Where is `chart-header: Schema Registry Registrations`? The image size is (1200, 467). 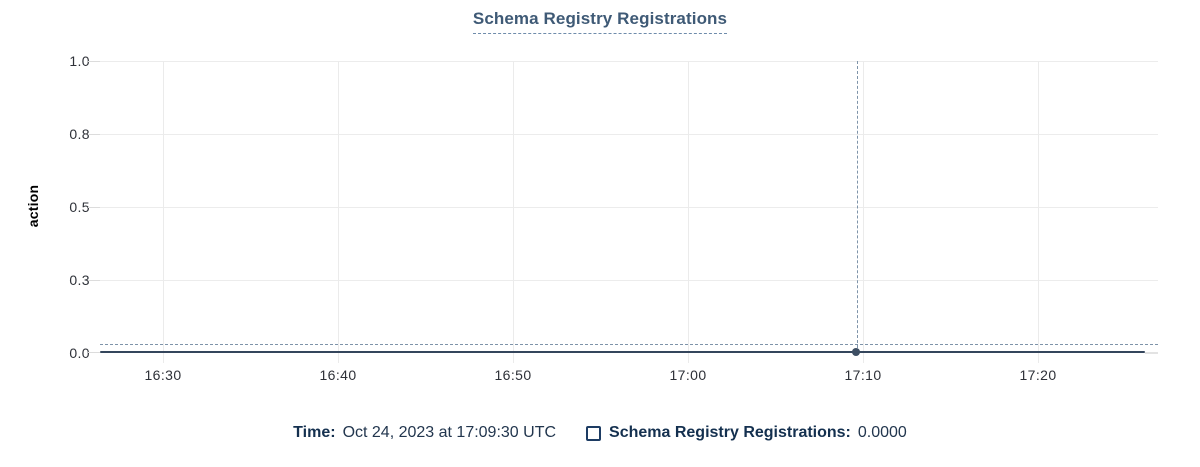 chart-header: Schema Registry Registrations is located at coordinates (600, 21).